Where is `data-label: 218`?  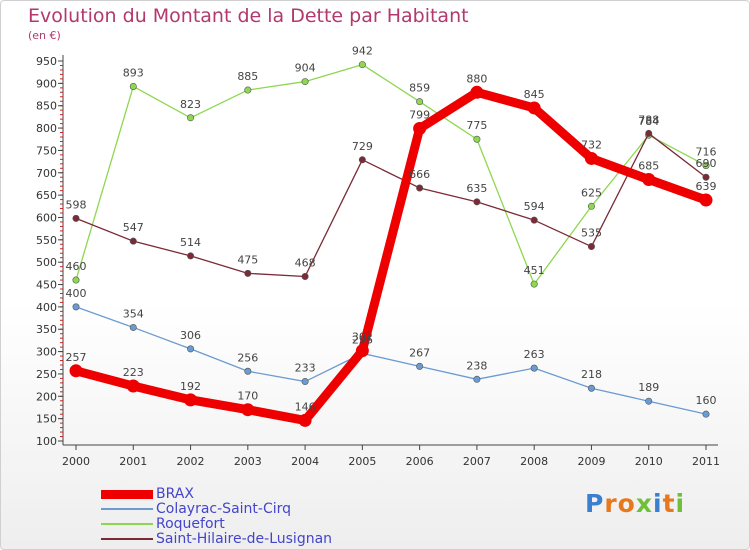 data-label: 218 is located at coordinates (591, 374).